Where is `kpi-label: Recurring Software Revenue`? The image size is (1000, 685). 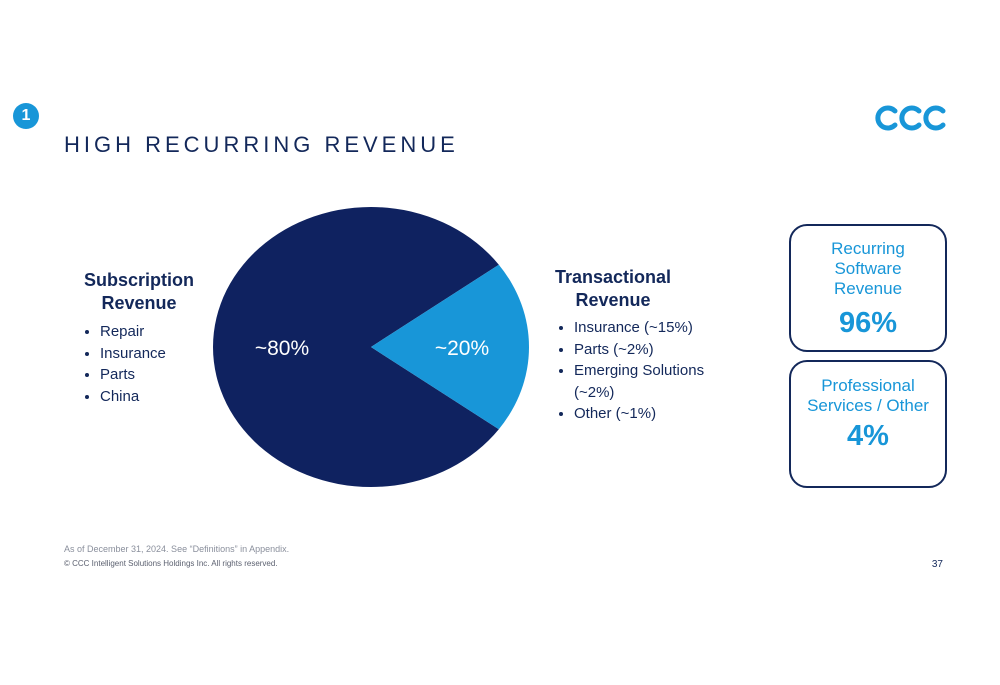 kpi-label: Recurring Software Revenue is located at coordinates (868, 268).